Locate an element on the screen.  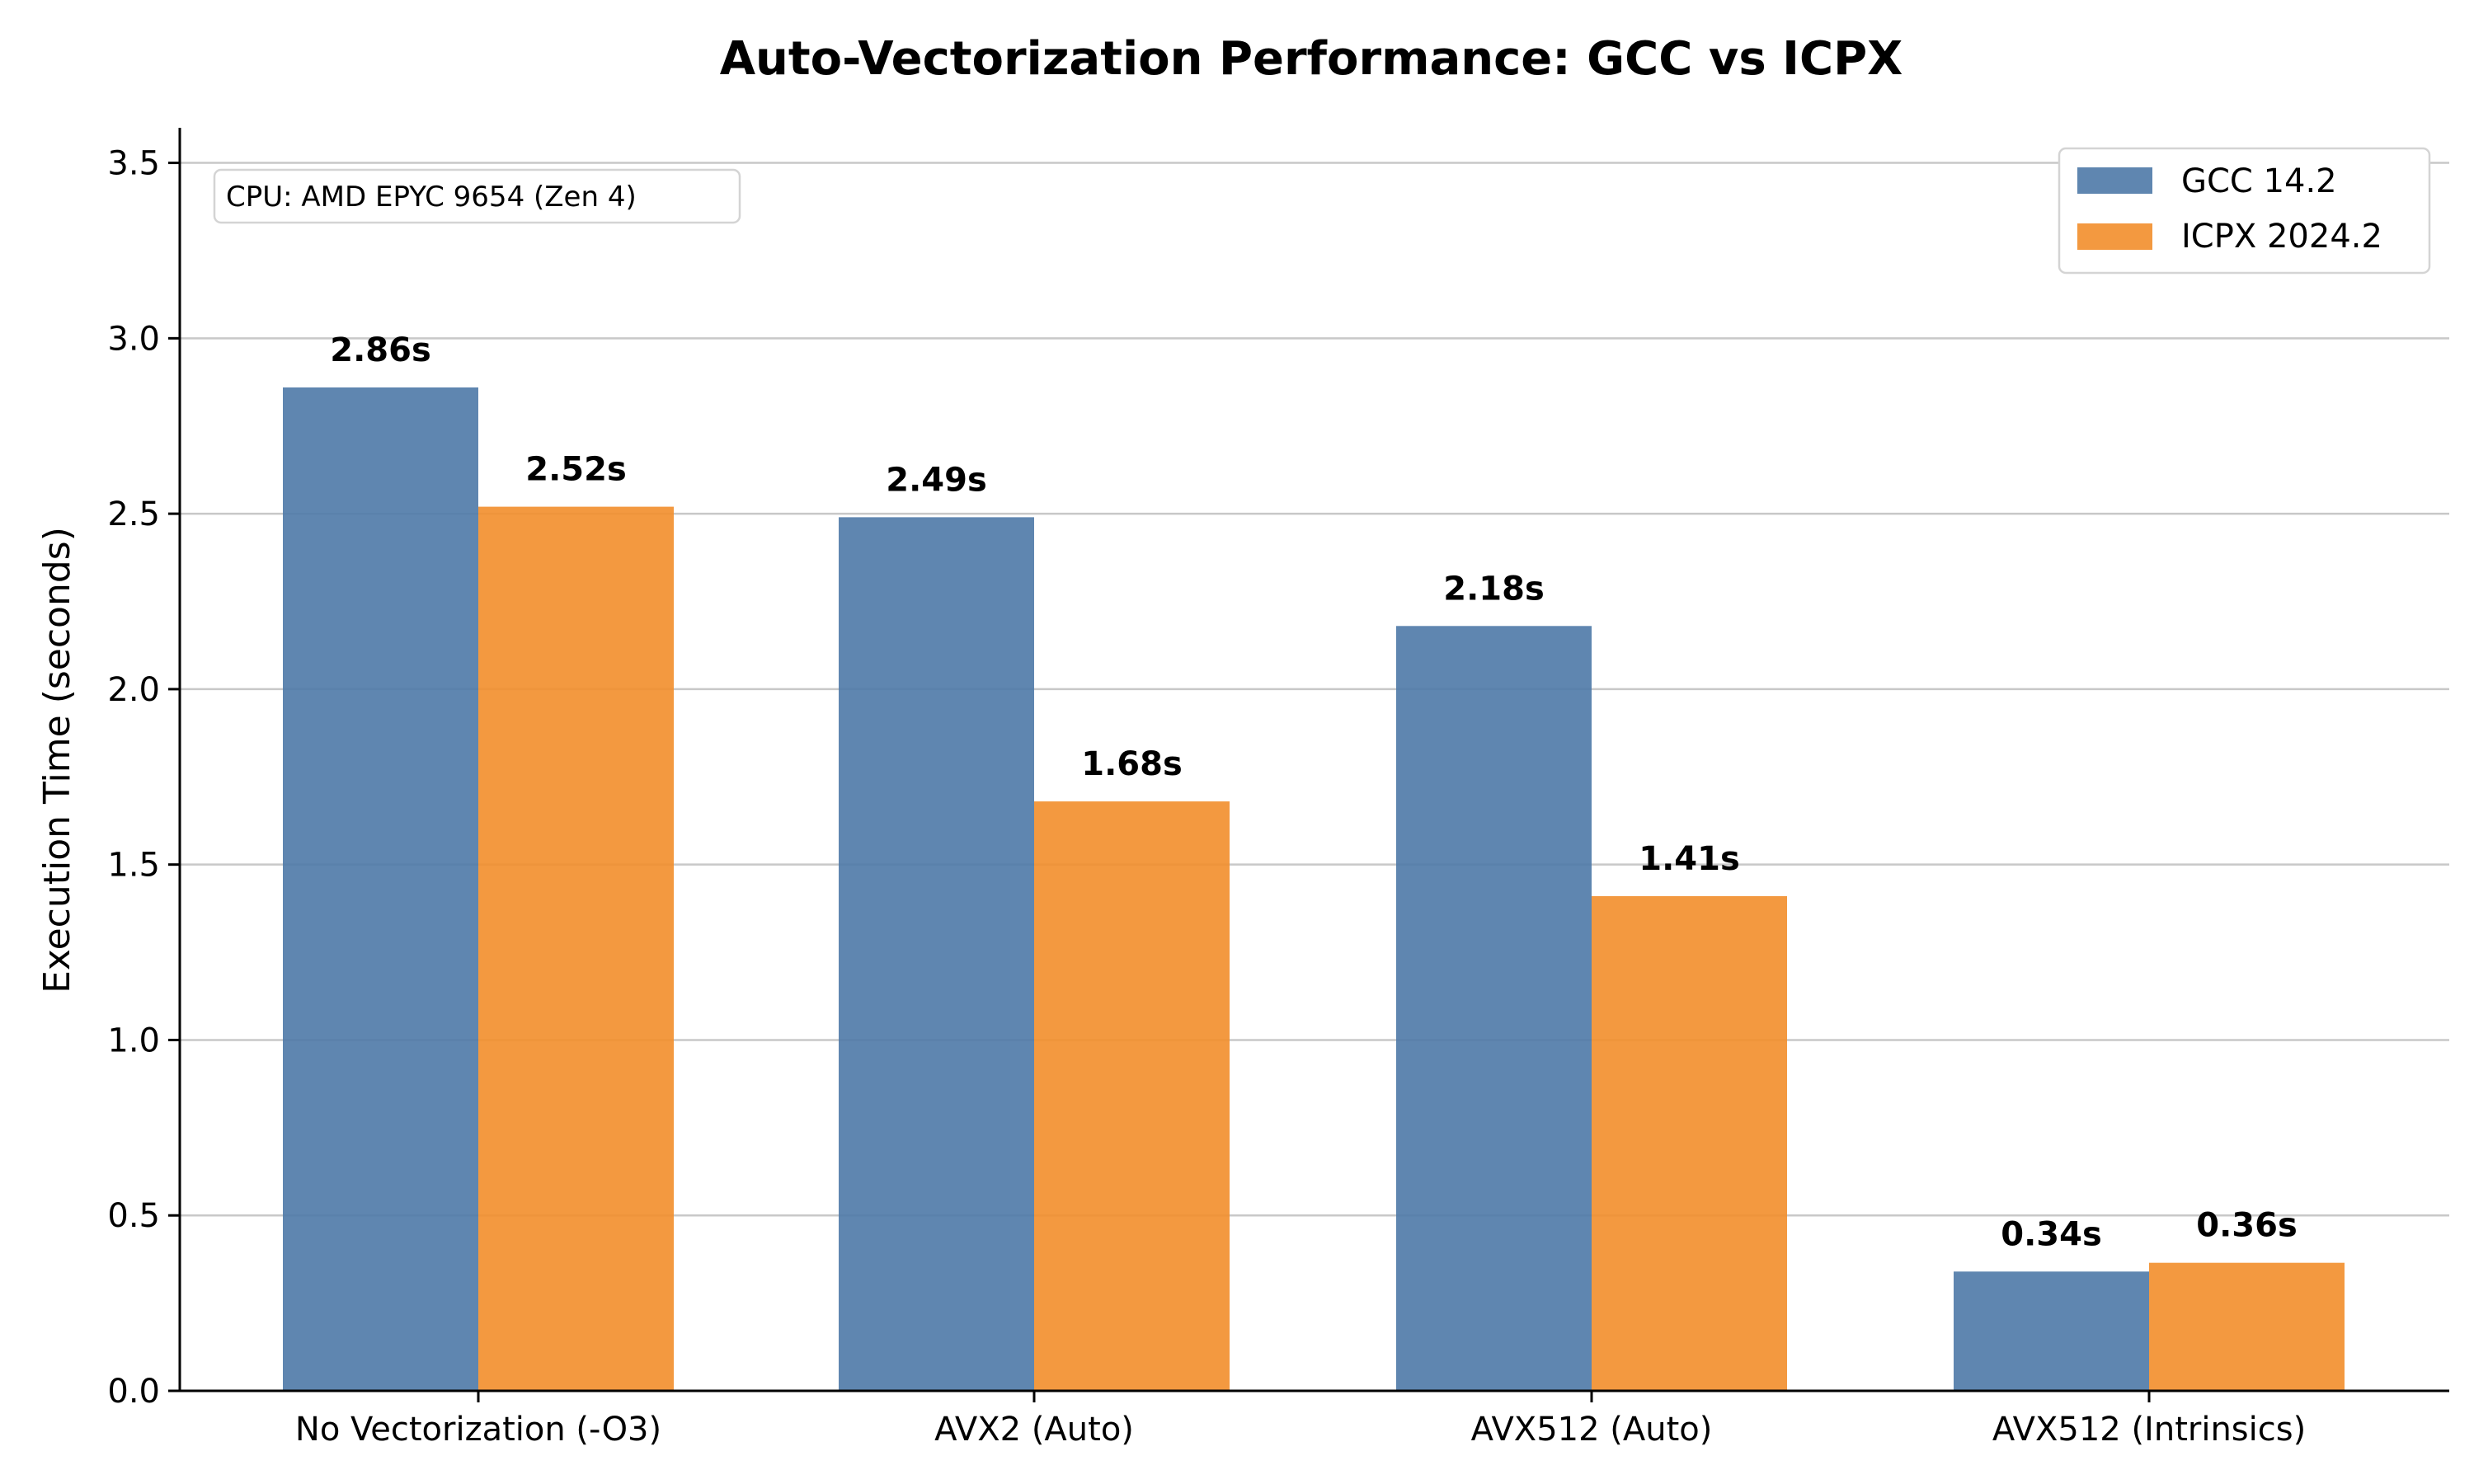
y-tick-label: 1.5 is located at coordinates (133, 866).